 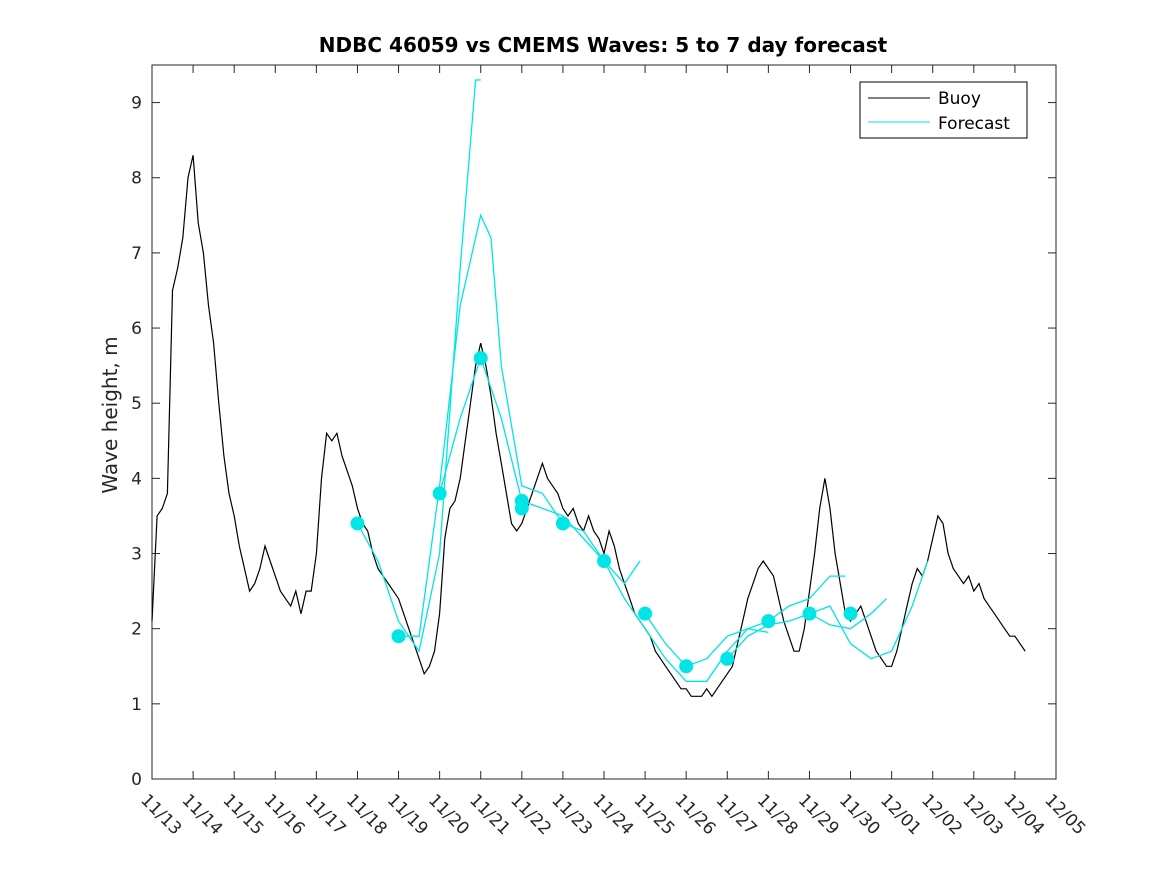 I want to click on y-tick-label: 5, so click(x=136, y=404).